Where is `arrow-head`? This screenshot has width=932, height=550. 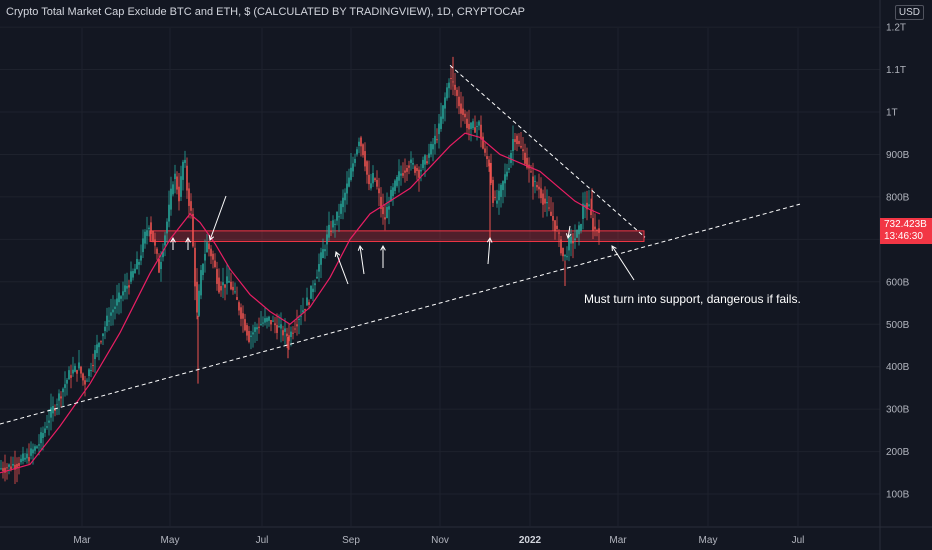
arrow-head is located at coordinates (568, 236).